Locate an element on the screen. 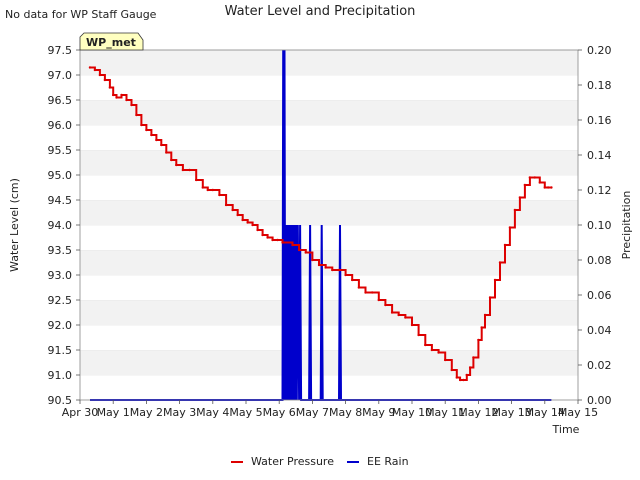  left-y-tick-label: 90.5 is located at coordinates (60, 400).